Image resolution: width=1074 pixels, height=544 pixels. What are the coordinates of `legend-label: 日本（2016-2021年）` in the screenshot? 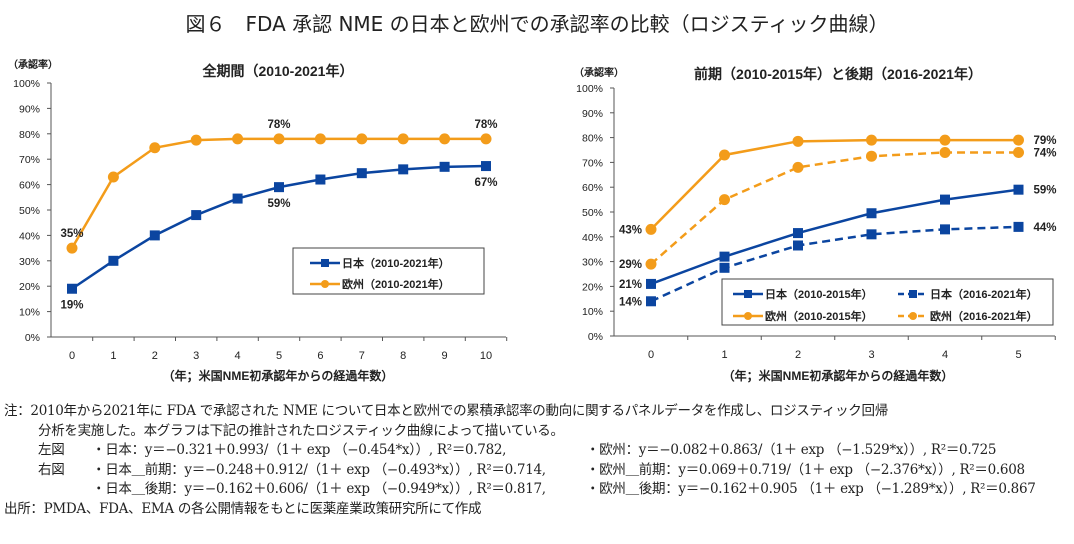 It's located at (984, 294).